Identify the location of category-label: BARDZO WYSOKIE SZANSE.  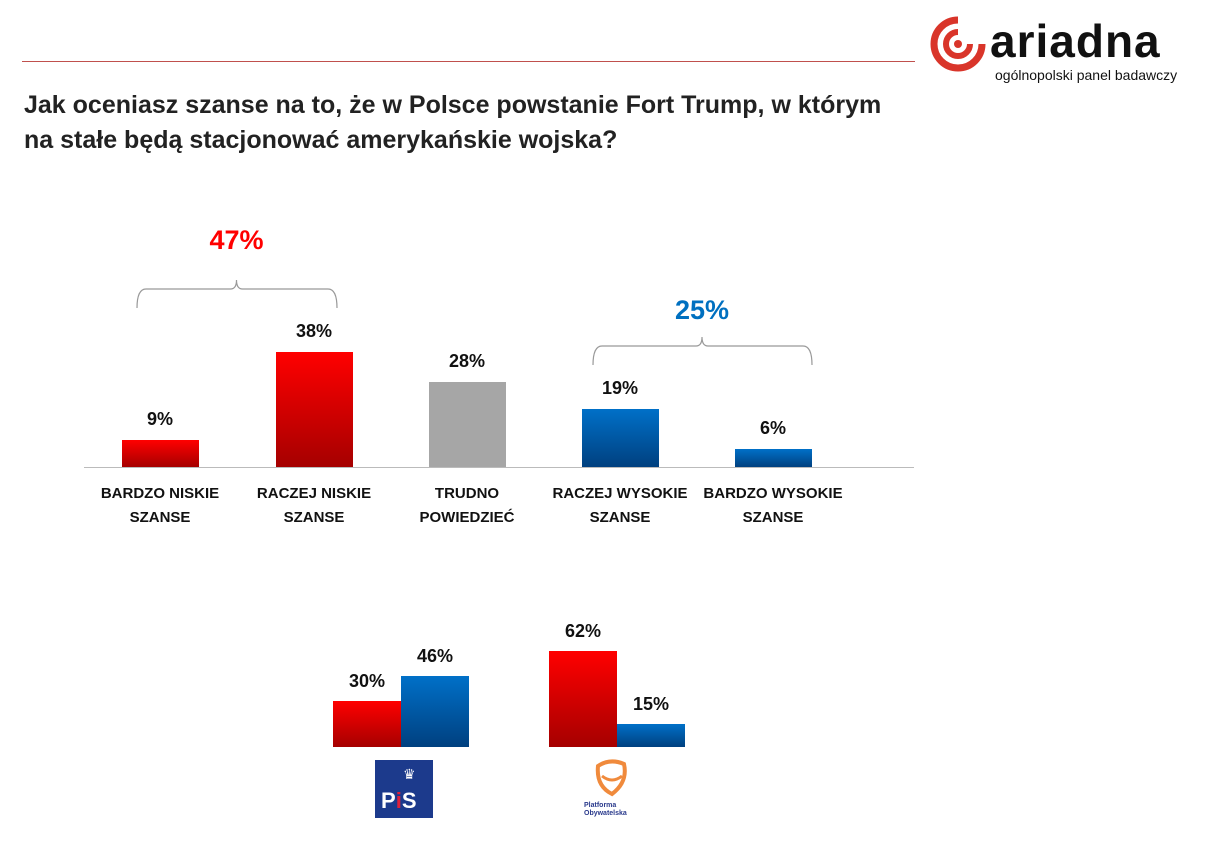
(773, 505).